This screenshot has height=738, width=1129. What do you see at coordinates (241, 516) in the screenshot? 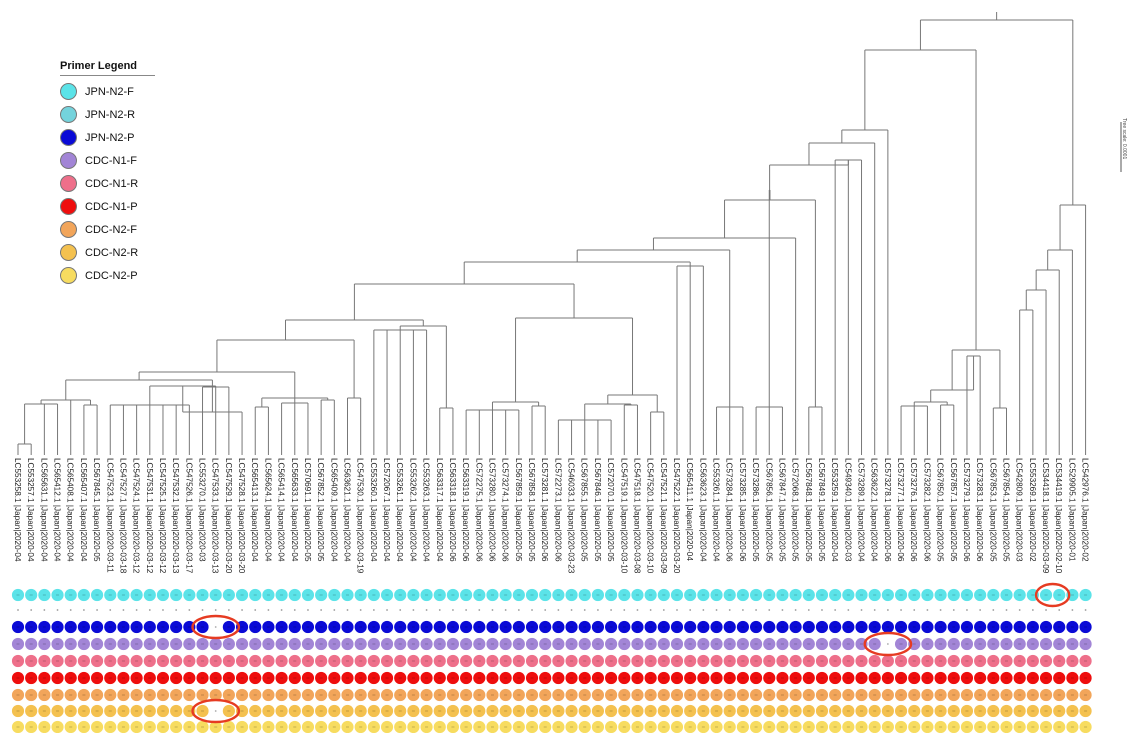
I see `leaf-label: LC547528.1 |Japan|2020-03-20` at bounding box center [241, 516].